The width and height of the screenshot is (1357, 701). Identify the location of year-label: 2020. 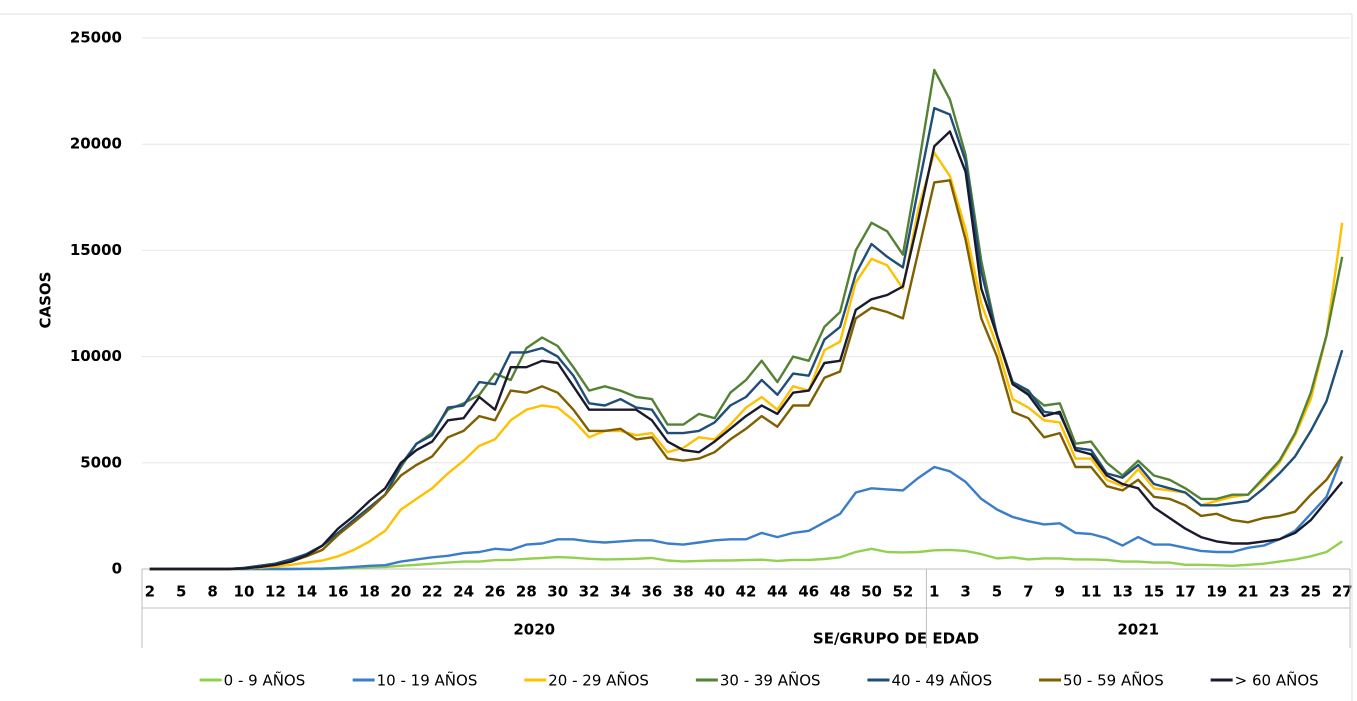
(534, 630).